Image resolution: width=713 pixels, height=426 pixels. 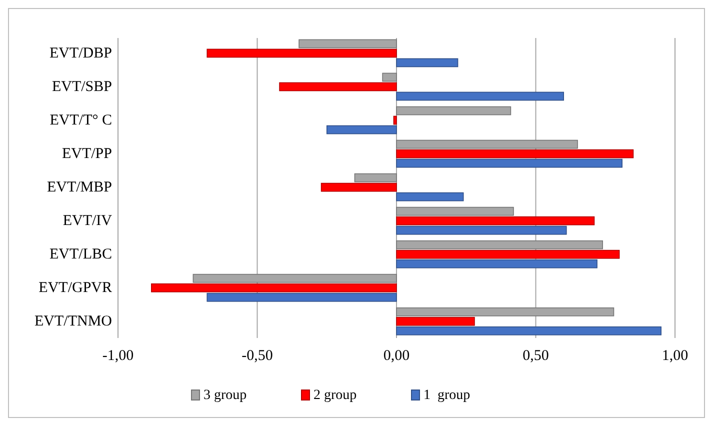 What do you see at coordinates (335, 396) in the screenshot?
I see `legend-label: 2 group` at bounding box center [335, 396].